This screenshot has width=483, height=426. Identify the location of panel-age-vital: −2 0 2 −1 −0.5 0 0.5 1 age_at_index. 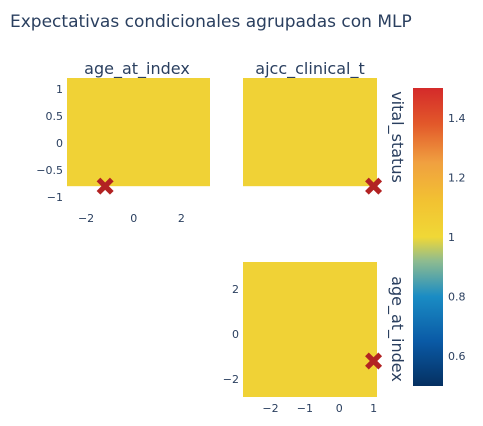
(123, 142).